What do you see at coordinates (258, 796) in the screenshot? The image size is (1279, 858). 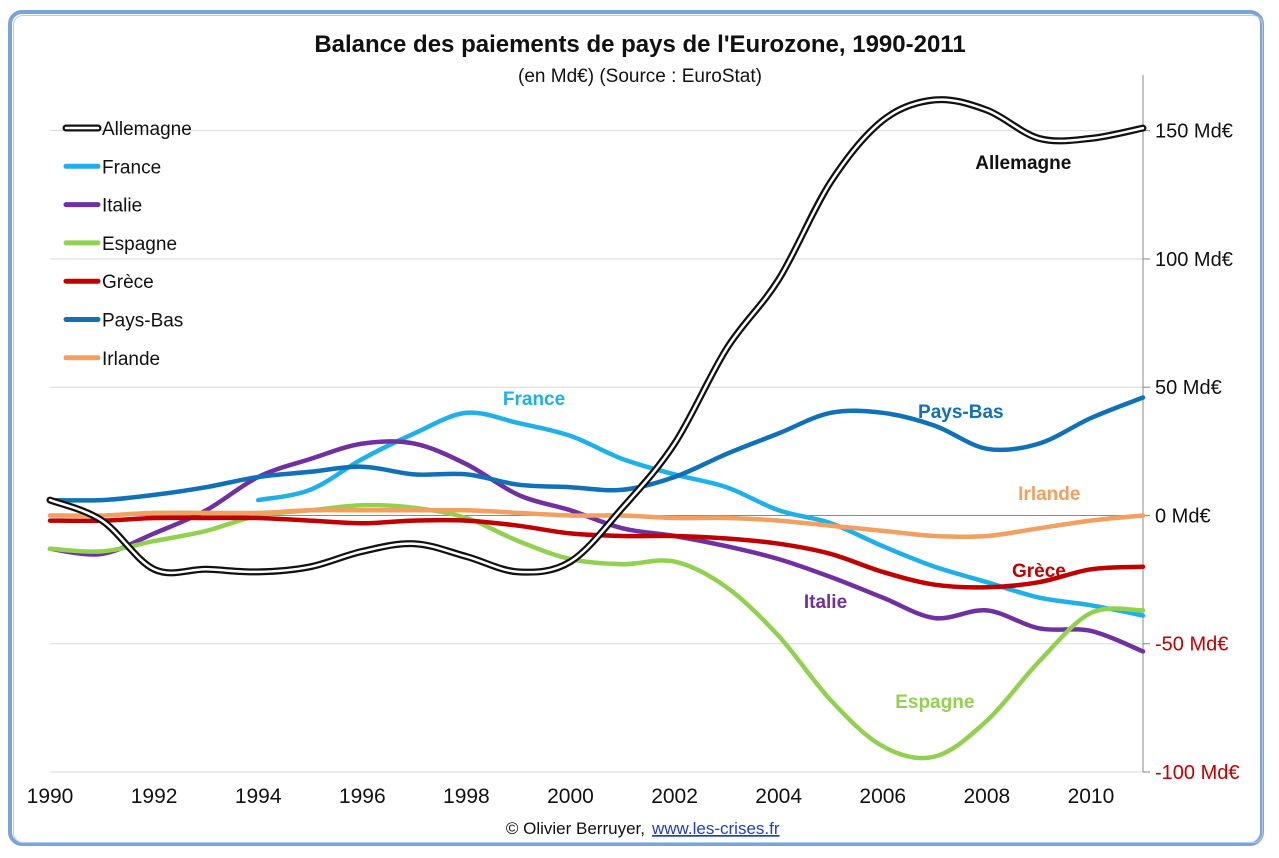 I see `x-tick-label-1994: 1994` at bounding box center [258, 796].